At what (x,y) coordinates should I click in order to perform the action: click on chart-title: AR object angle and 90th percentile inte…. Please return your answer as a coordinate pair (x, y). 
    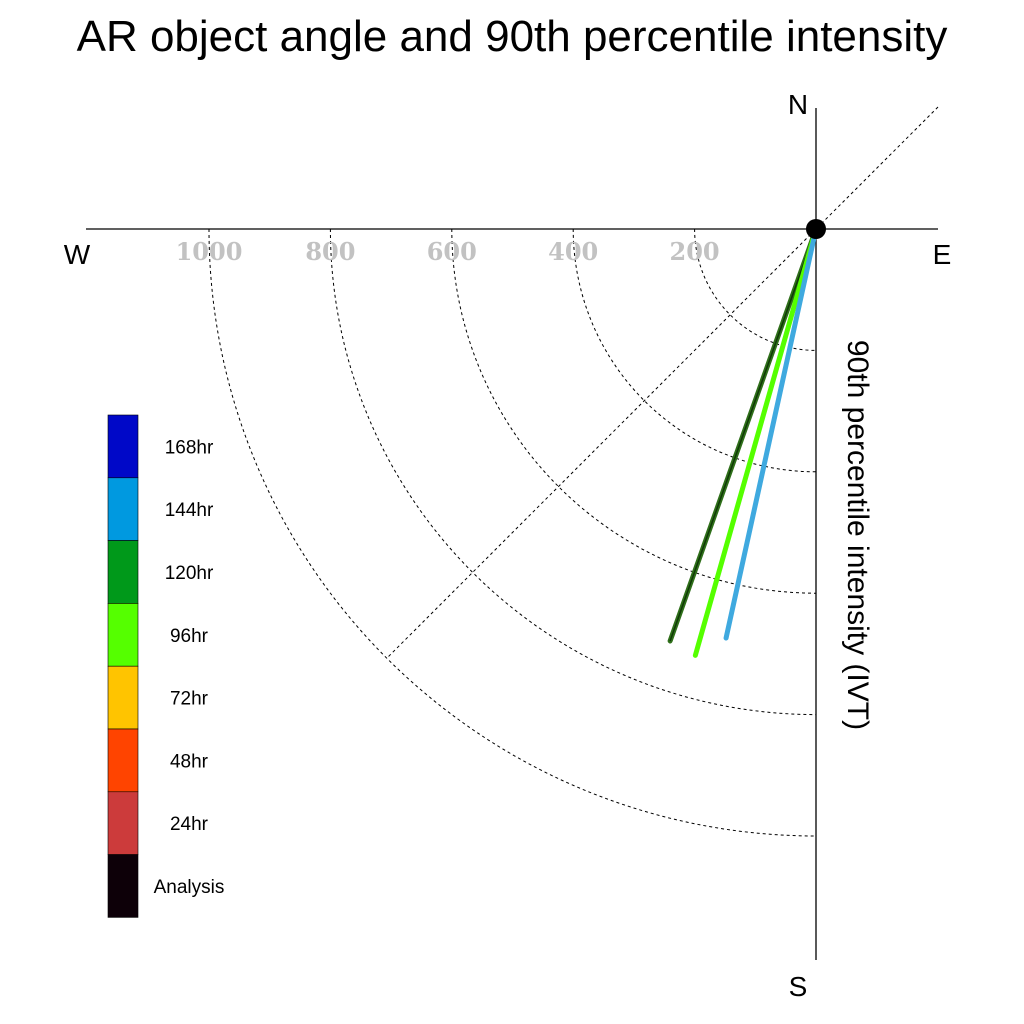
    Looking at the image, I should click on (512, 36).